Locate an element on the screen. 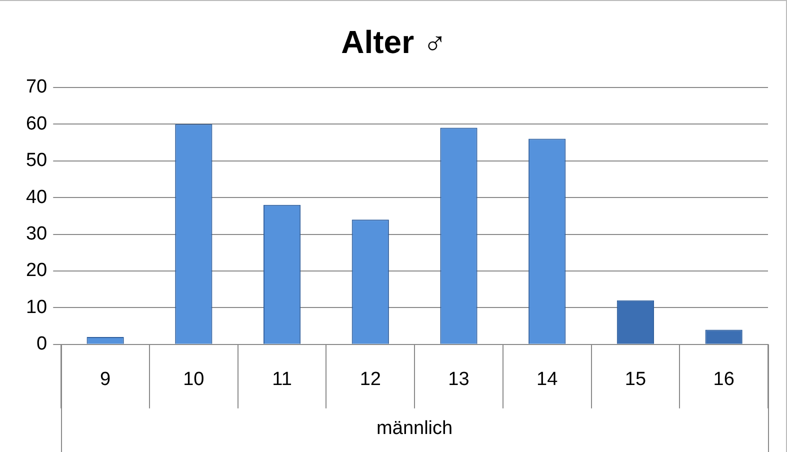 The height and width of the screenshot is (452, 787). x-tick-label: 11 is located at coordinates (282, 379).